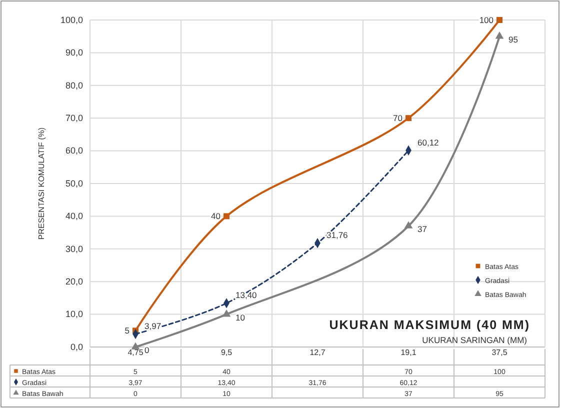 The height and width of the screenshot is (412, 561). What do you see at coordinates (486, 20) in the screenshot?
I see `text: 100` at bounding box center [486, 20].